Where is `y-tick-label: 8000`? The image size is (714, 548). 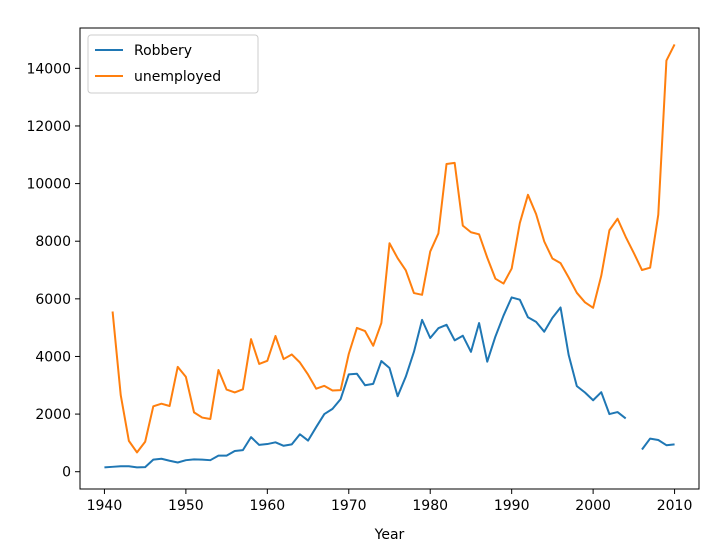
y-tick-label: 8000 is located at coordinates (53, 242).